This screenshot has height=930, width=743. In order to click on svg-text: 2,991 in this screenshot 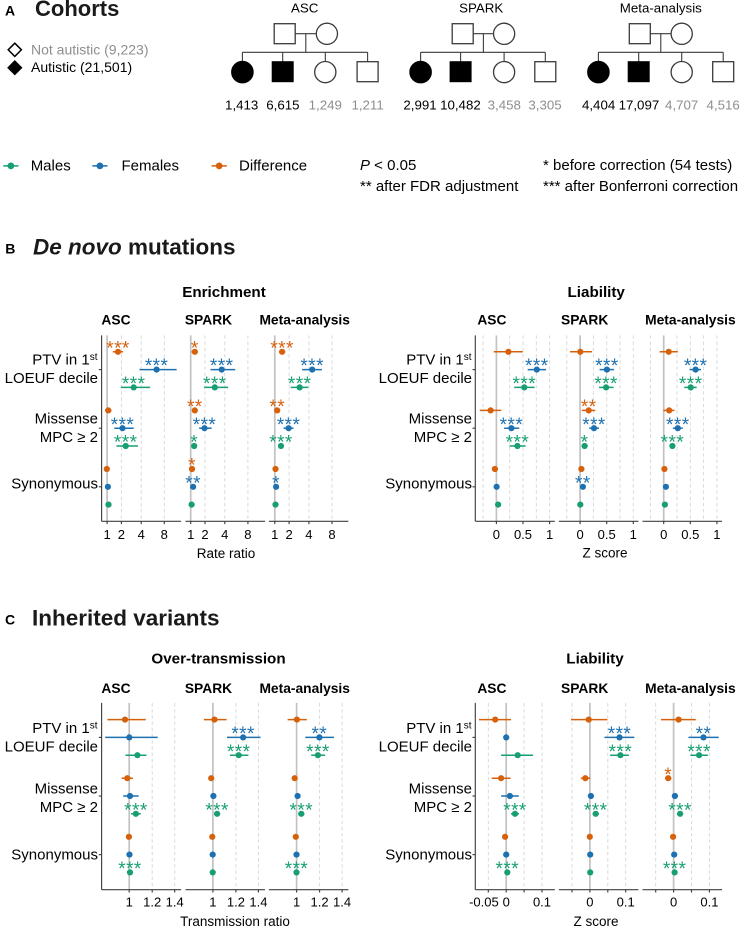, I will do `click(419, 105)`.